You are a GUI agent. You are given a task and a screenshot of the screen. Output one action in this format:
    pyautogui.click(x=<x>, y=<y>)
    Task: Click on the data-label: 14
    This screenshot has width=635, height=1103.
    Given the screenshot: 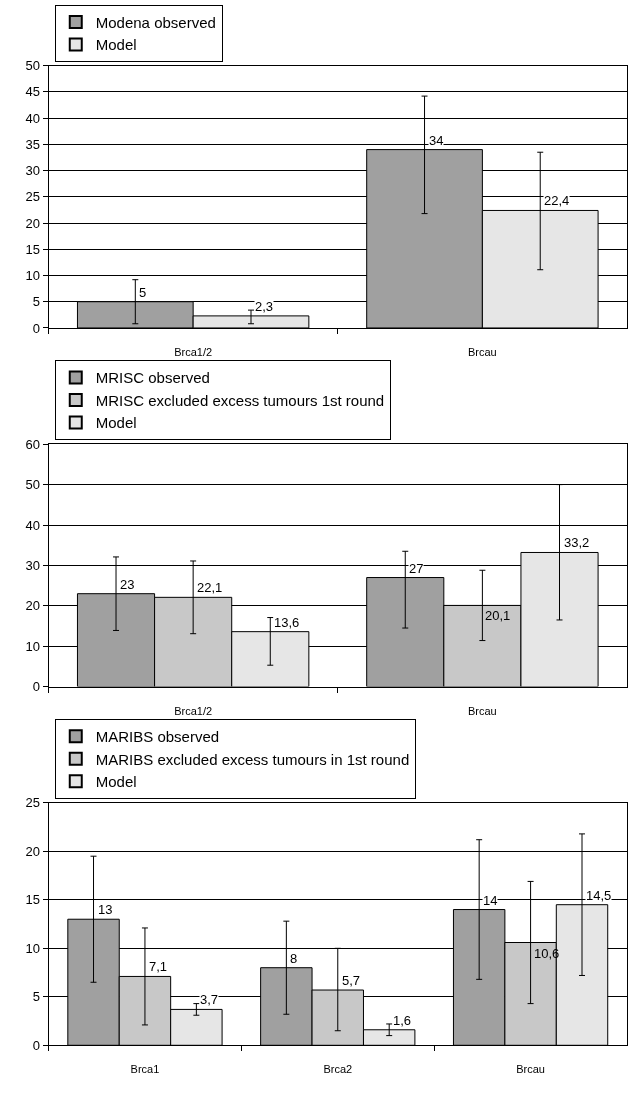 What is the action you would take?
    pyautogui.click(x=490, y=900)
    